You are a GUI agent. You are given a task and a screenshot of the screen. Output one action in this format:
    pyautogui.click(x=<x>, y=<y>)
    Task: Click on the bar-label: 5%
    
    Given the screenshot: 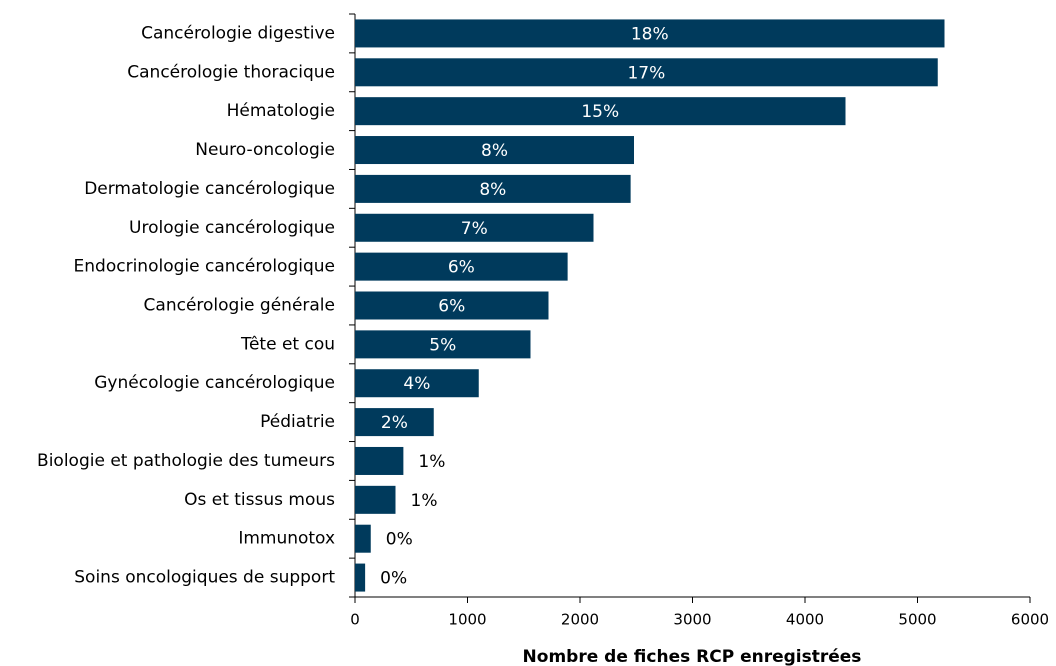 What is the action you would take?
    pyautogui.click(x=442, y=345)
    